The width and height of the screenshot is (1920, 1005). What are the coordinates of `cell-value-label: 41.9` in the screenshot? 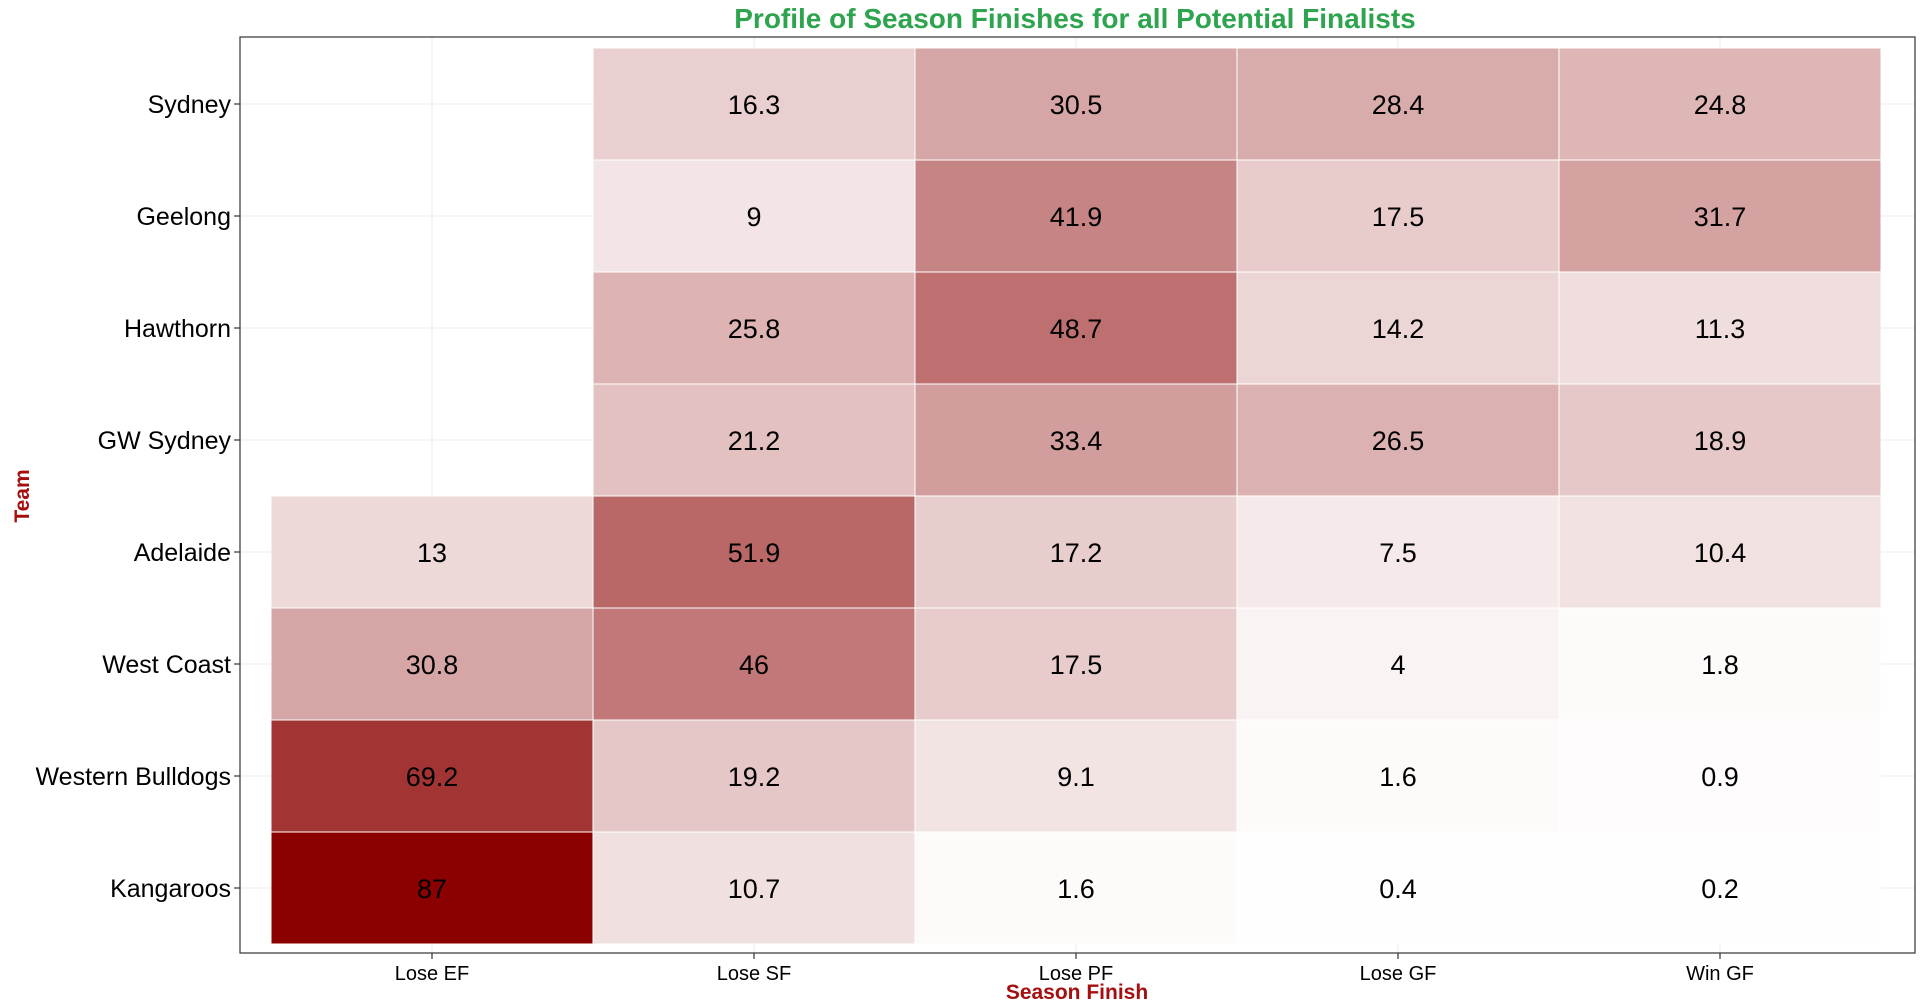 It's located at (1076, 217).